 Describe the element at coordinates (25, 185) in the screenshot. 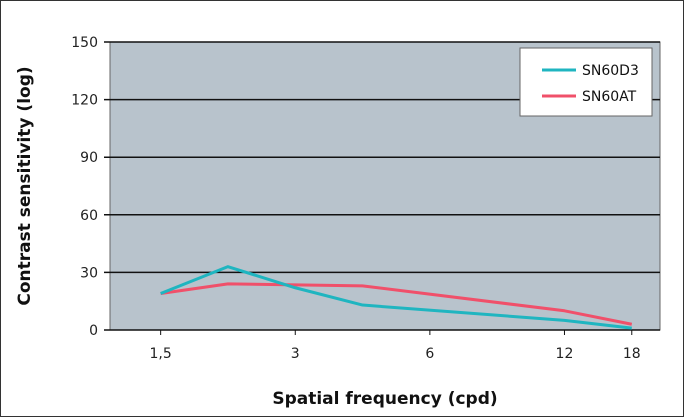

I see `y-axis-title: Contrast sensitivity (log)` at that location.